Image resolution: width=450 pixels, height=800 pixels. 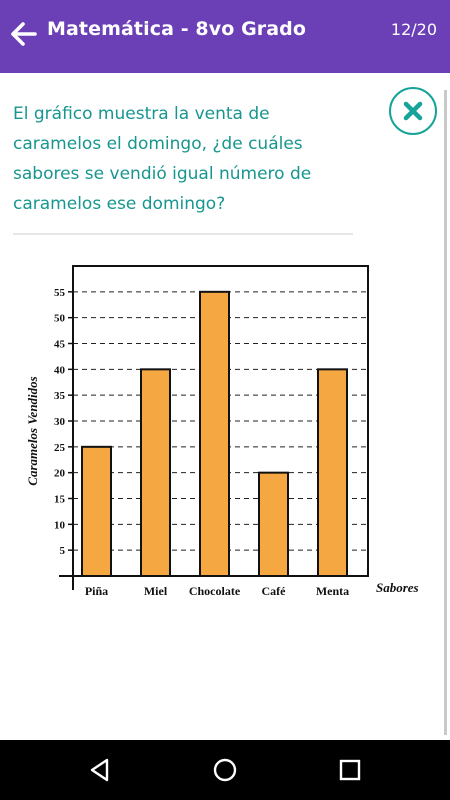 What do you see at coordinates (100, 770) in the screenshot?
I see `triangle-back-icon` at bounding box center [100, 770].